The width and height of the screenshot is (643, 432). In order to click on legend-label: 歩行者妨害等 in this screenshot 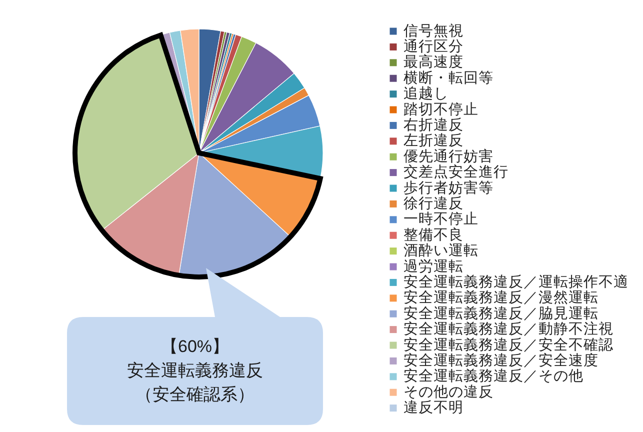, I will do `click(449, 187)`.